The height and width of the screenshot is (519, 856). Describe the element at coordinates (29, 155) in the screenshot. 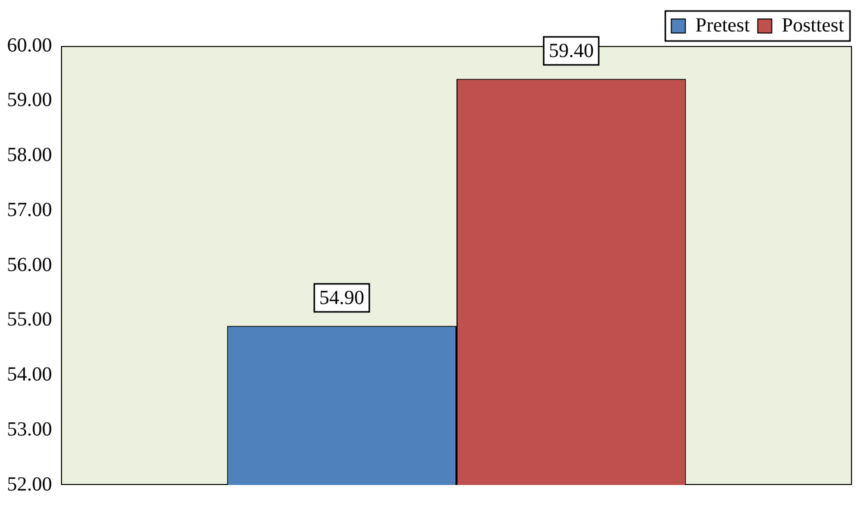

I see `y-tick-label: 58.00` at that location.